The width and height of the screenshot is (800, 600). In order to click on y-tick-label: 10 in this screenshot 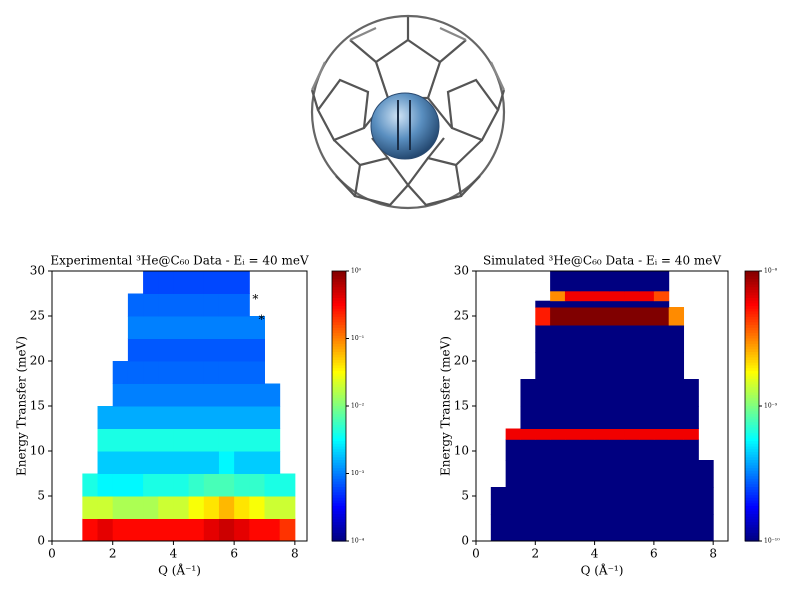, I will do `click(37, 451)`.